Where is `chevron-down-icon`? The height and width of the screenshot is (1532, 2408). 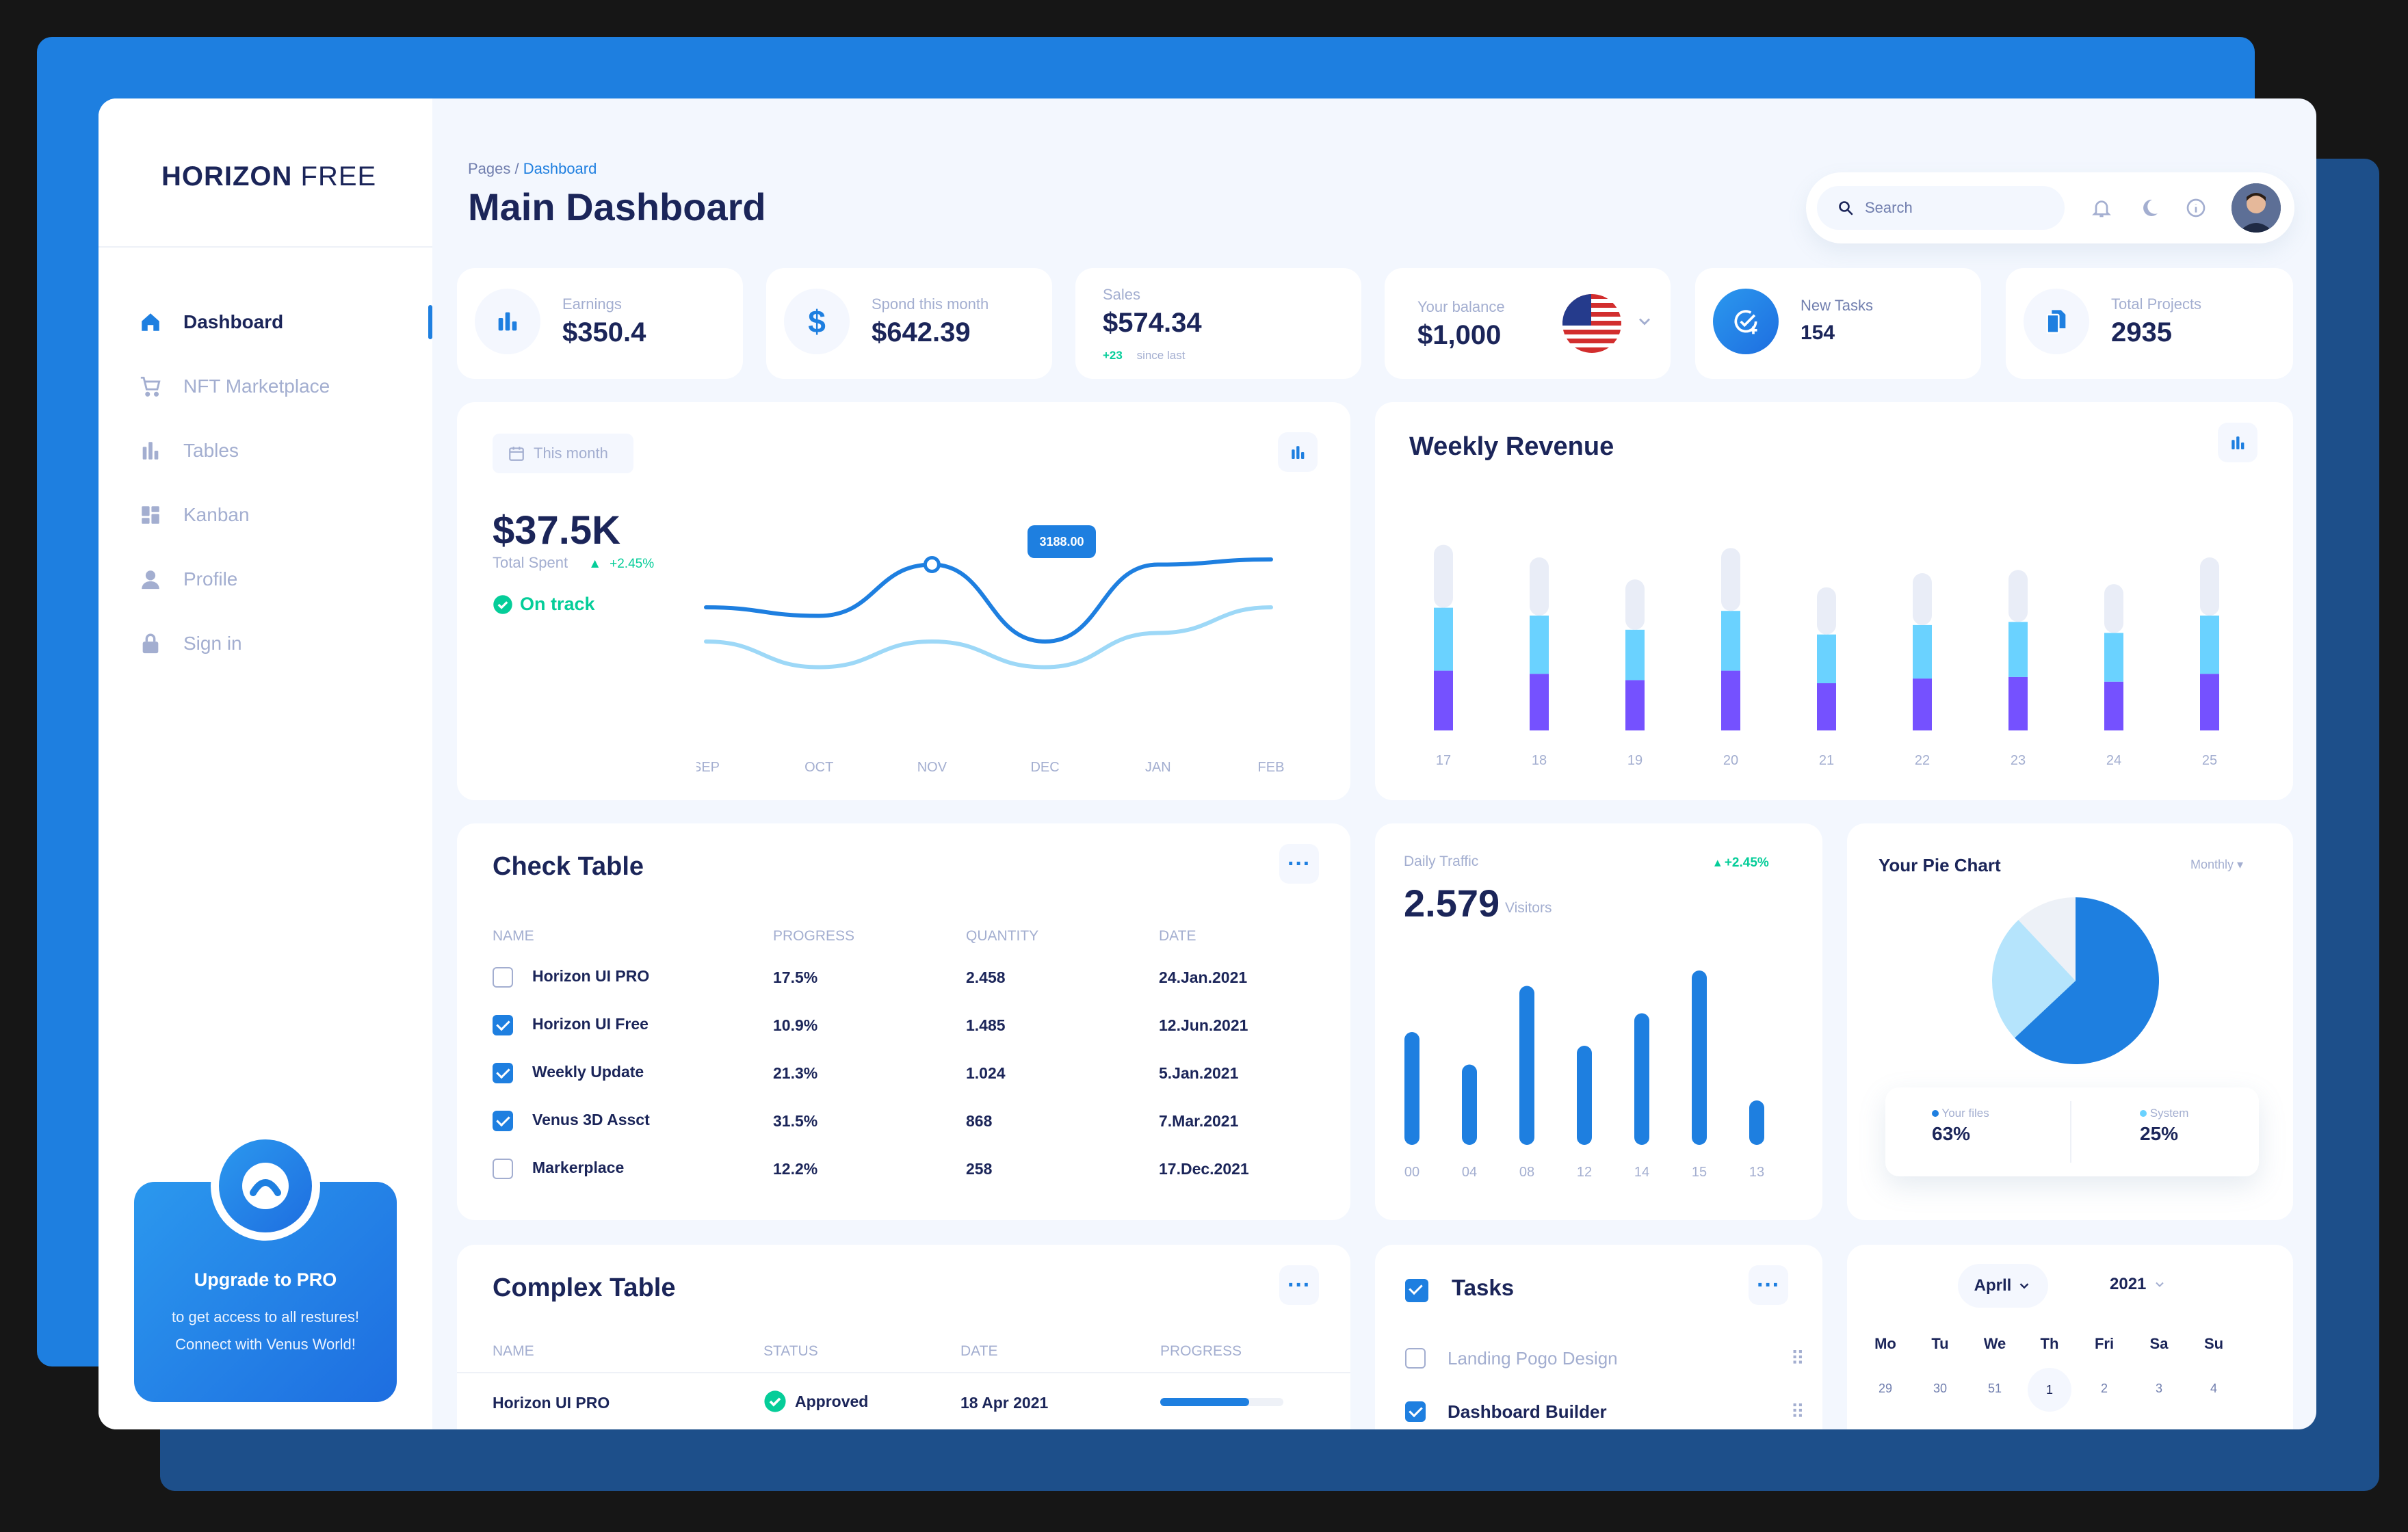
chevron-down-icon is located at coordinates (1644, 323).